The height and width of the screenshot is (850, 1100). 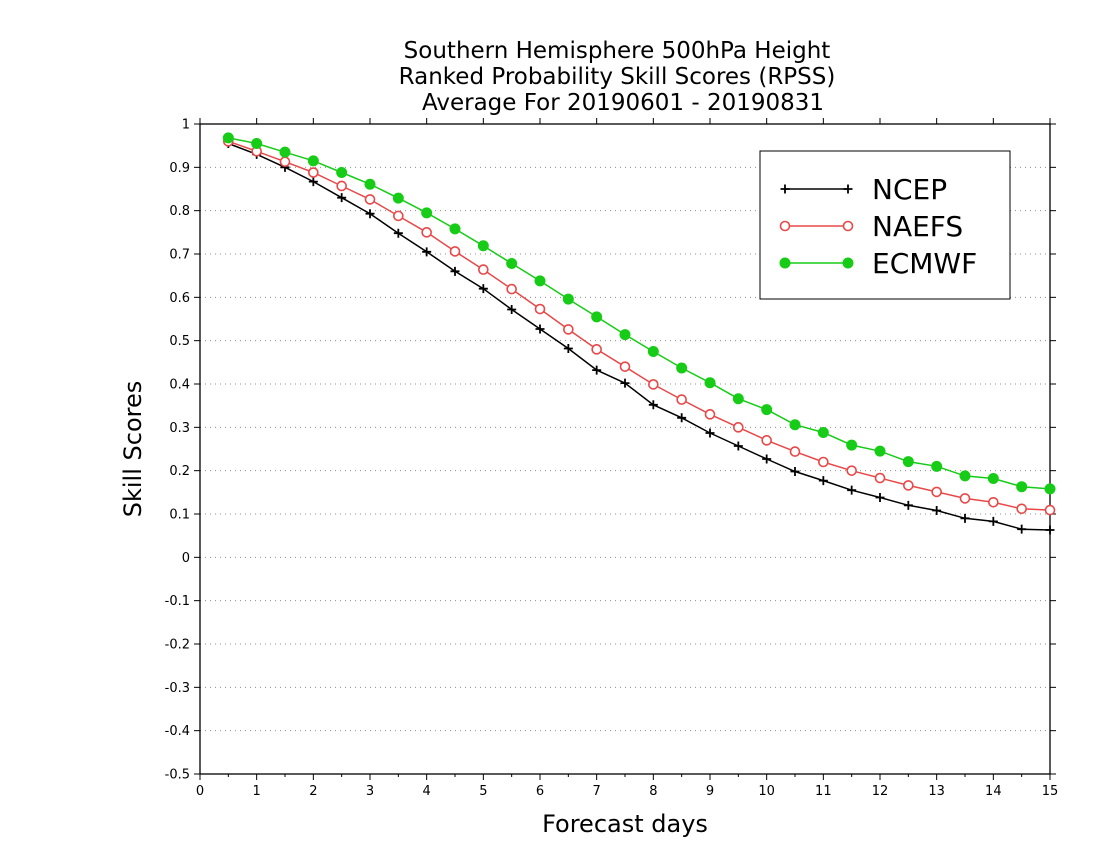 What do you see at coordinates (917, 226) in the screenshot?
I see `legend-label-naefs: NAEFS` at bounding box center [917, 226].